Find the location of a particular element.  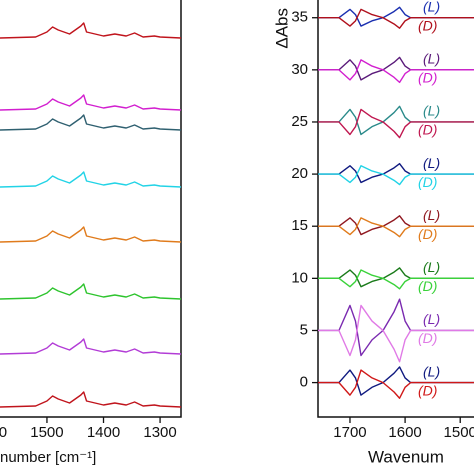

right-x-label: Wavenum is located at coordinates (406, 456).